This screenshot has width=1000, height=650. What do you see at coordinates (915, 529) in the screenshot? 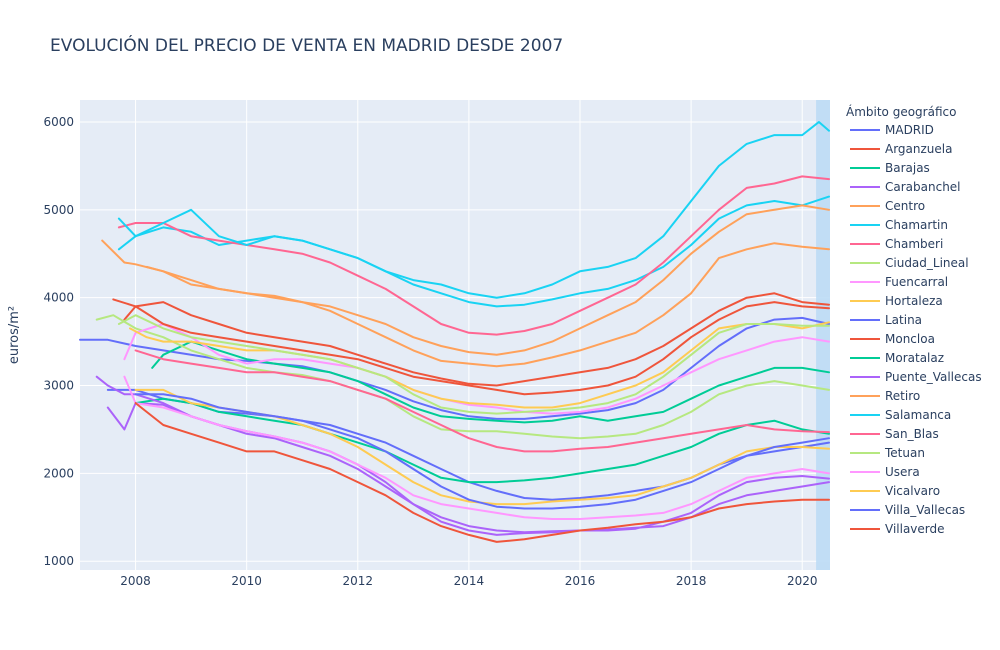
I see `legend-item-label: Villaverde` at bounding box center [915, 529].